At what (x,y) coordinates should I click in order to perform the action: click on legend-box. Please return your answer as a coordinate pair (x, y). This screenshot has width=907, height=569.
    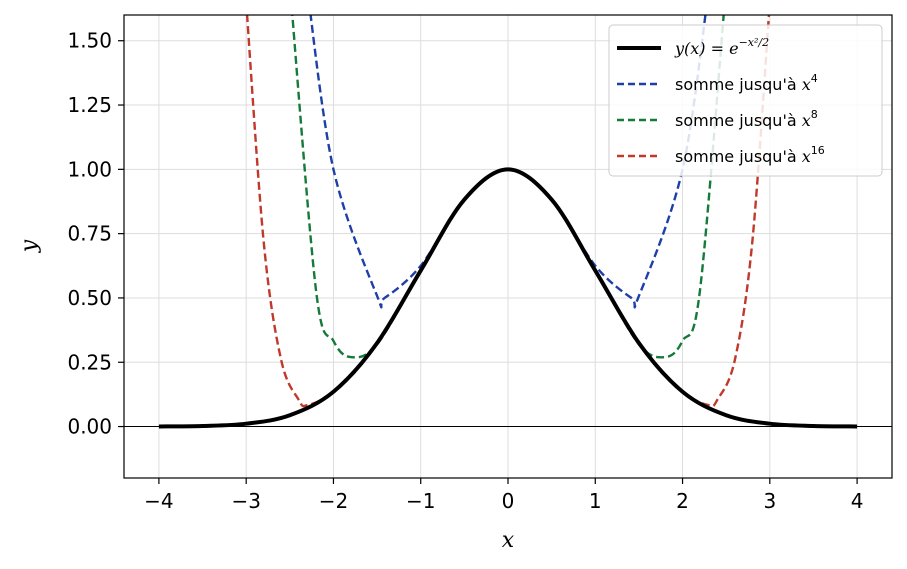
    Looking at the image, I should click on (745, 100).